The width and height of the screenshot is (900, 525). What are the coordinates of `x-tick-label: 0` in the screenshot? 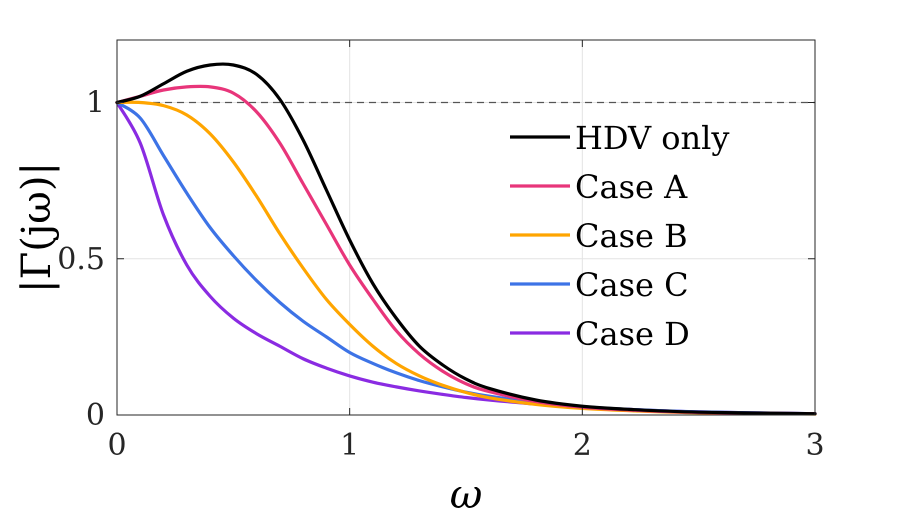 It's located at (116, 445).